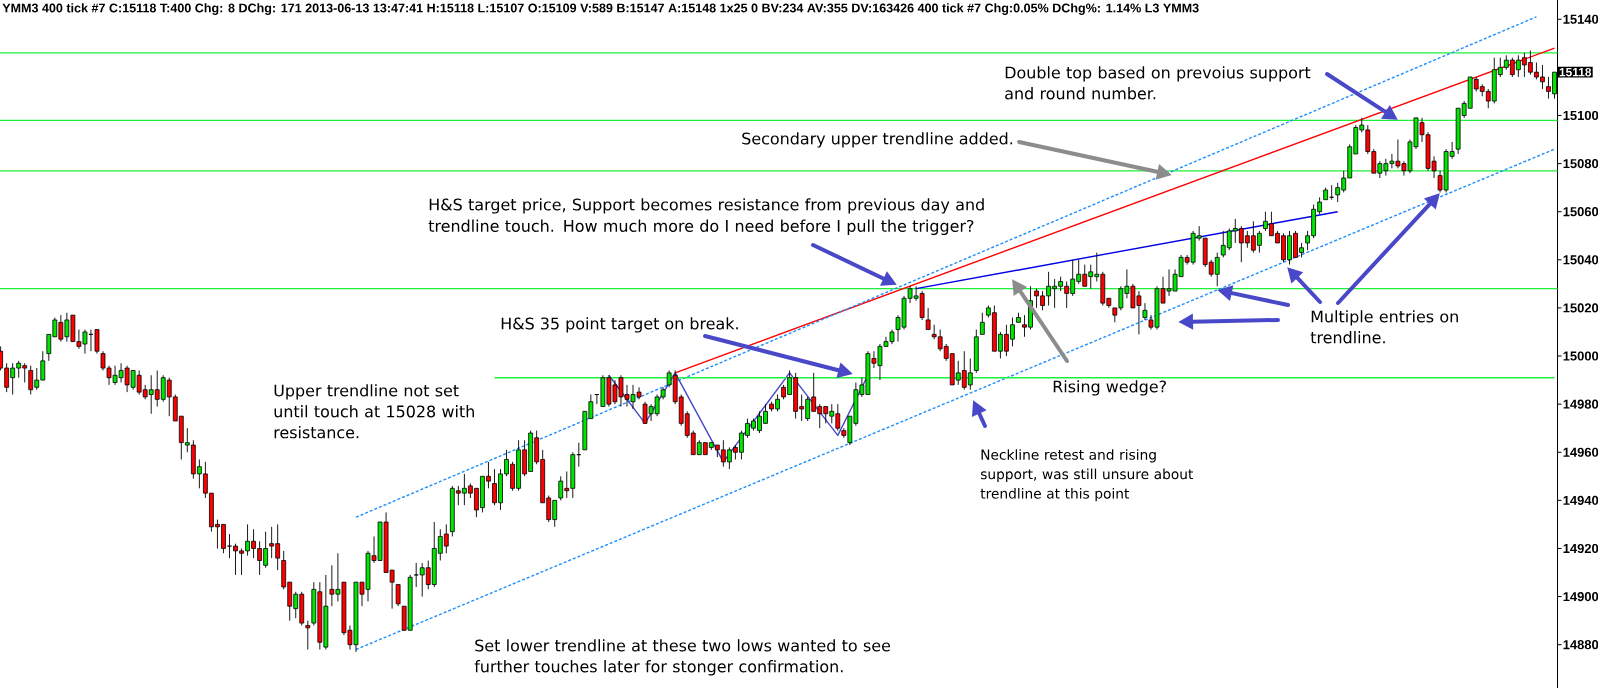  I want to click on y-tick-label: 15060, so click(1580, 212).